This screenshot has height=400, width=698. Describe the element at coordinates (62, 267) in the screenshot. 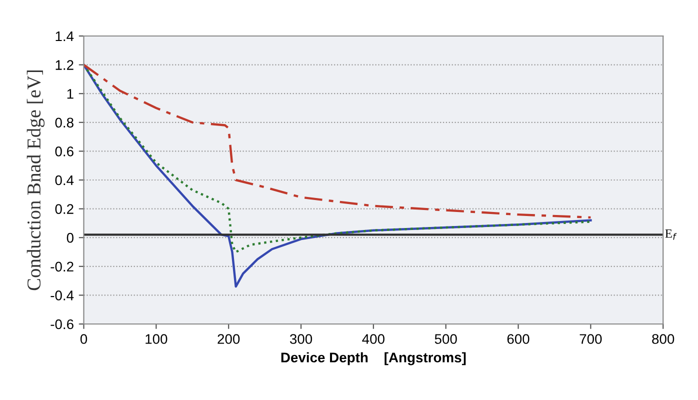

I see `y-tick-label: -0.2` at that location.